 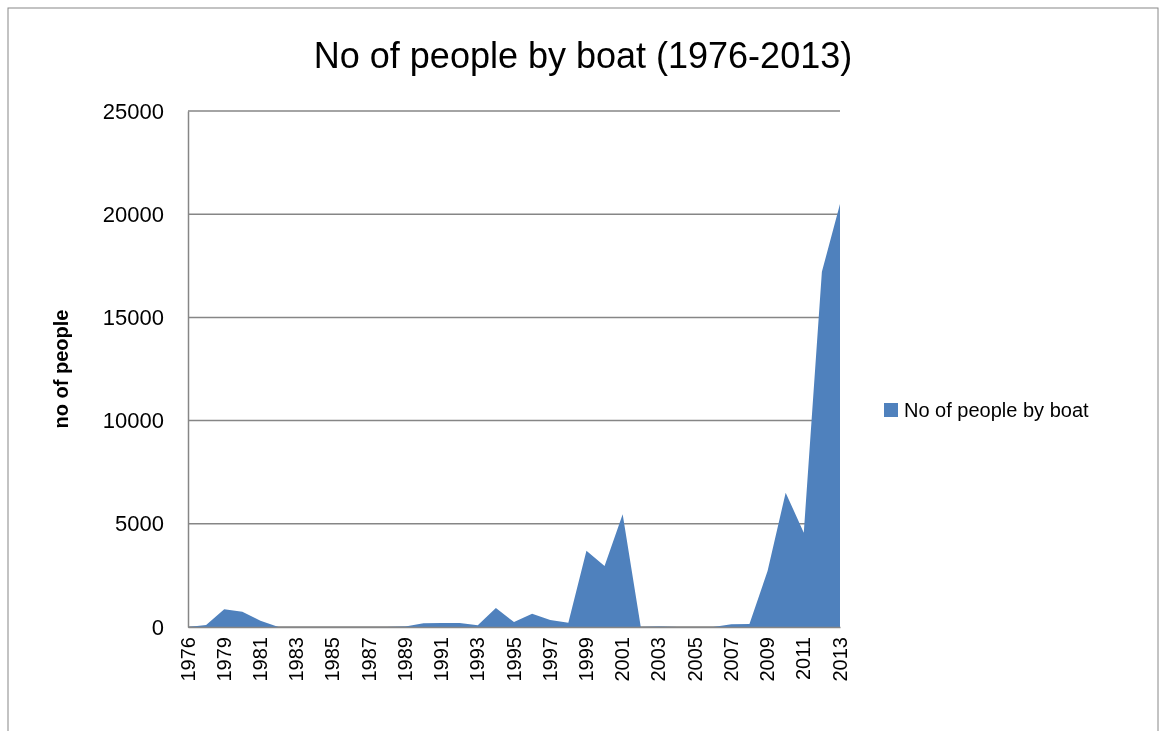 I want to click on legend-label: No of people by boat, so click(x=997, y=410).